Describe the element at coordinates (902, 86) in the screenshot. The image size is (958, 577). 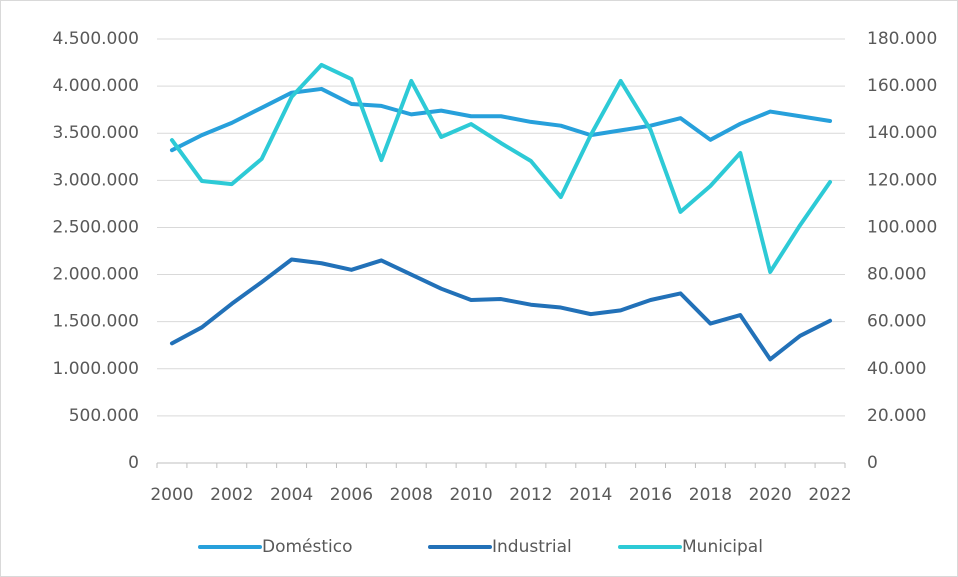
I see `y2-tick-label: 160.000` at that location.